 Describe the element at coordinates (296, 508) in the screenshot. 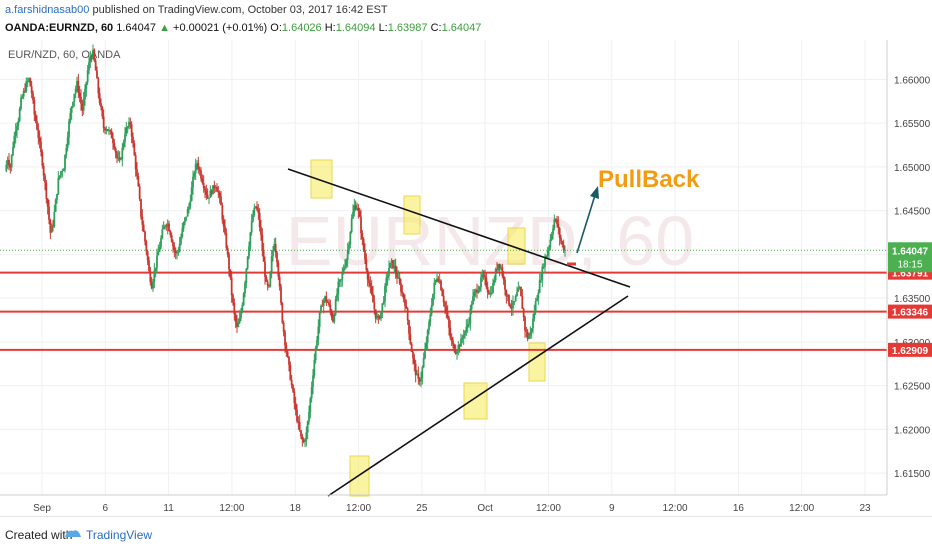

I see `x-tick-label: 18` at that location.